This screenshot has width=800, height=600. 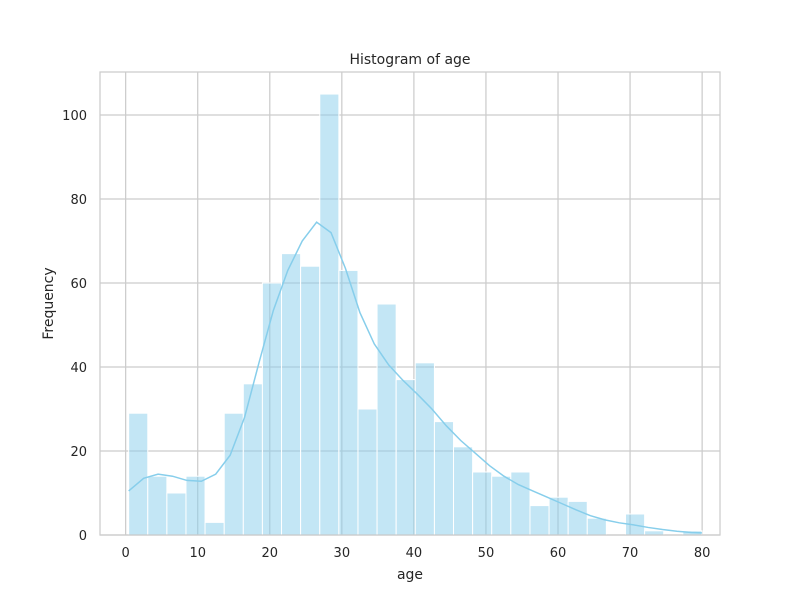 What do you see at coordinates (74, 116) in the screenshot?
I see `y-tick-label: 100` at bounding box center [74, 116].